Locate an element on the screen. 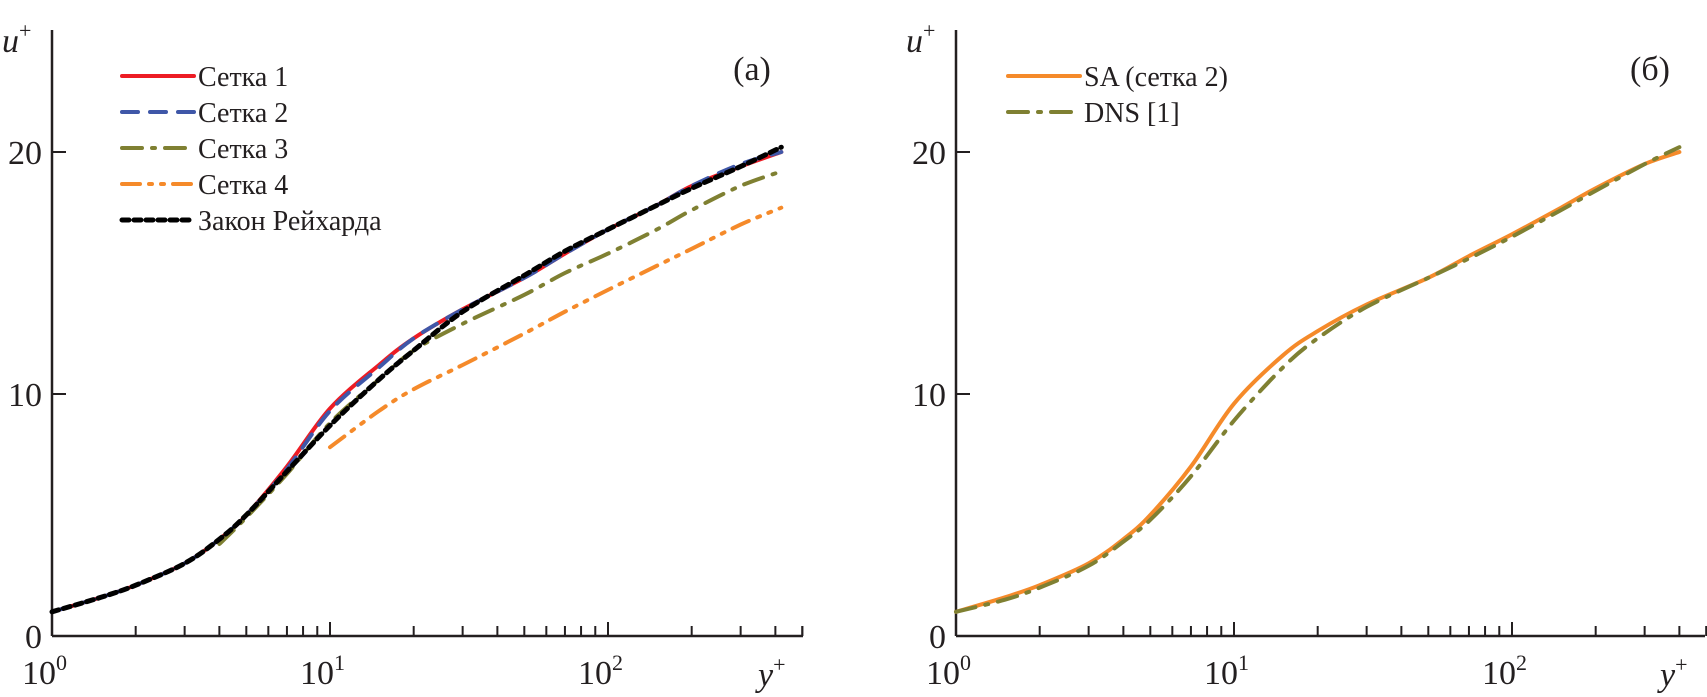 The height and width of the screenshot is (697, 1707). legend-label: Сетка 2 is located at coordinates (243, 113).